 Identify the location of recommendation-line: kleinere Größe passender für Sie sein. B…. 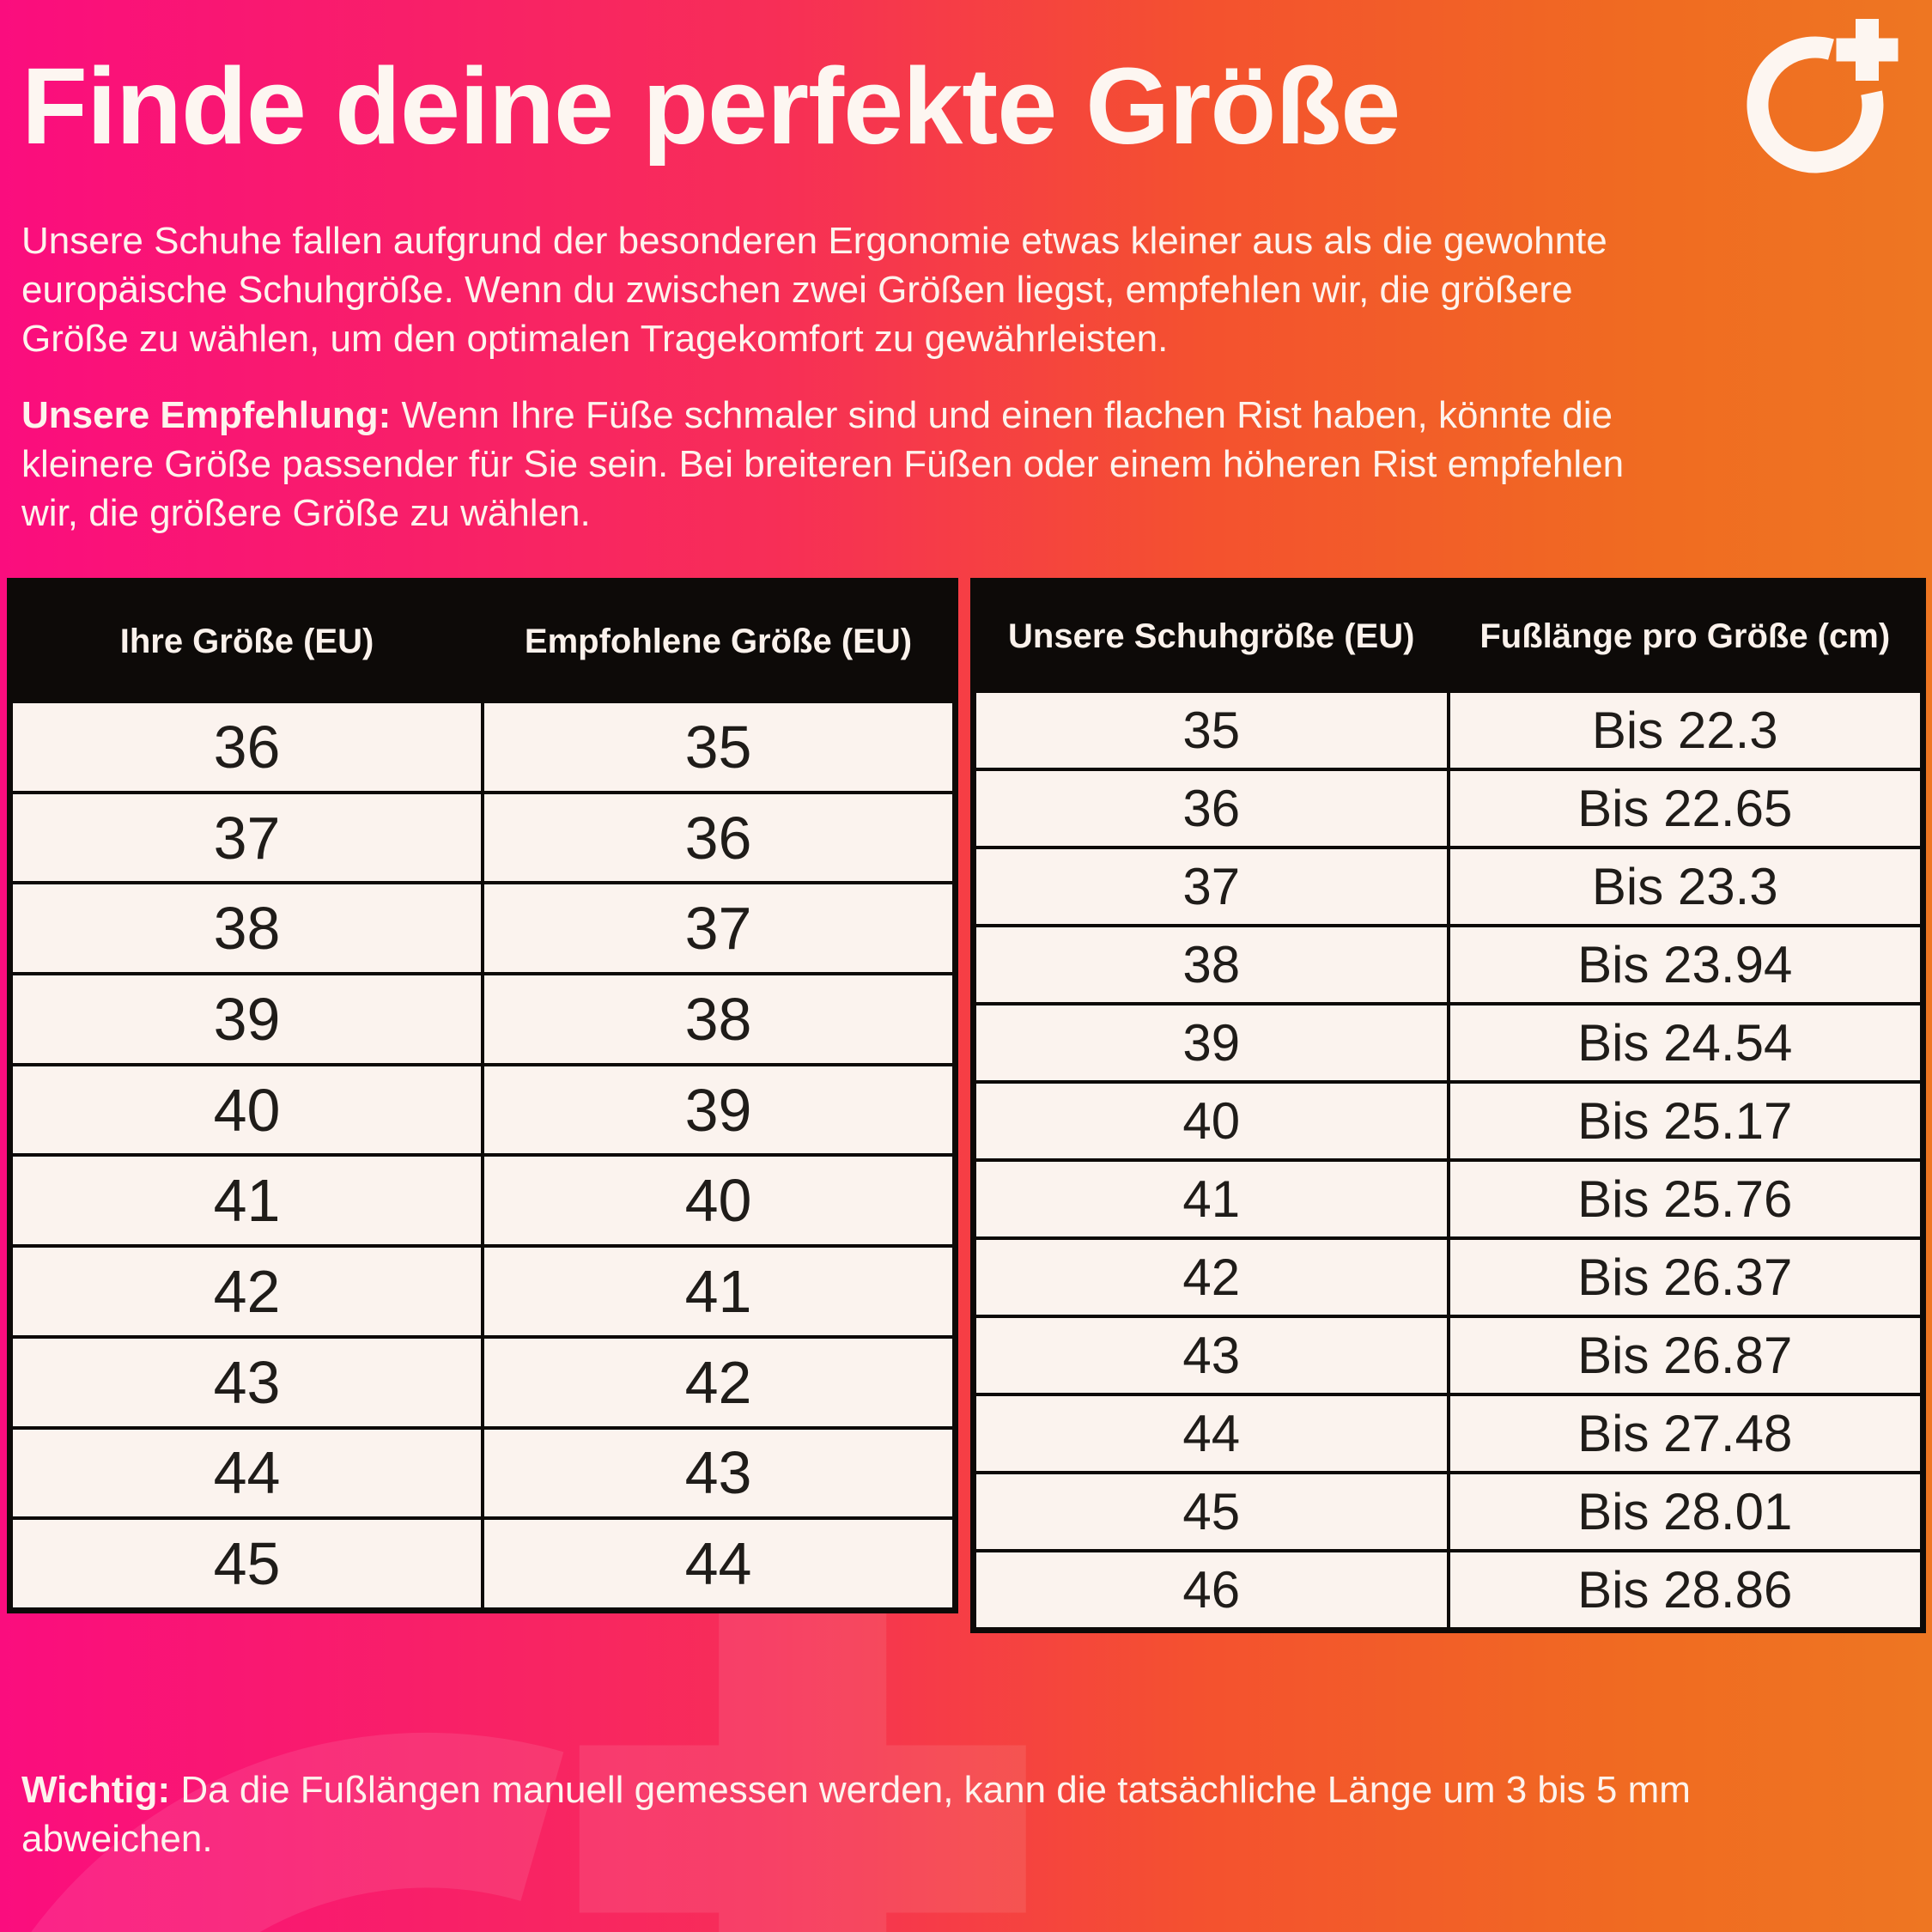
(823, 464).